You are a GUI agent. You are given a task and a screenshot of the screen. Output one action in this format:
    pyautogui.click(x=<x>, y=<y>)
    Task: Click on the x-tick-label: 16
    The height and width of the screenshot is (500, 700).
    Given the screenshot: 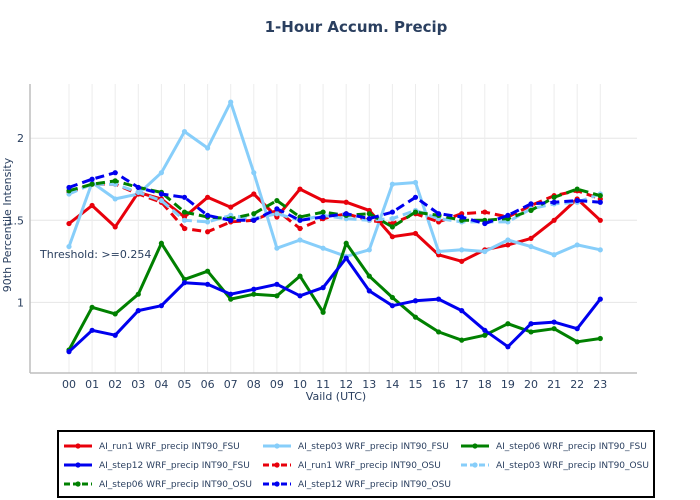 What is the action you would take?
    pyautogui.click(x=439, y=384)
    